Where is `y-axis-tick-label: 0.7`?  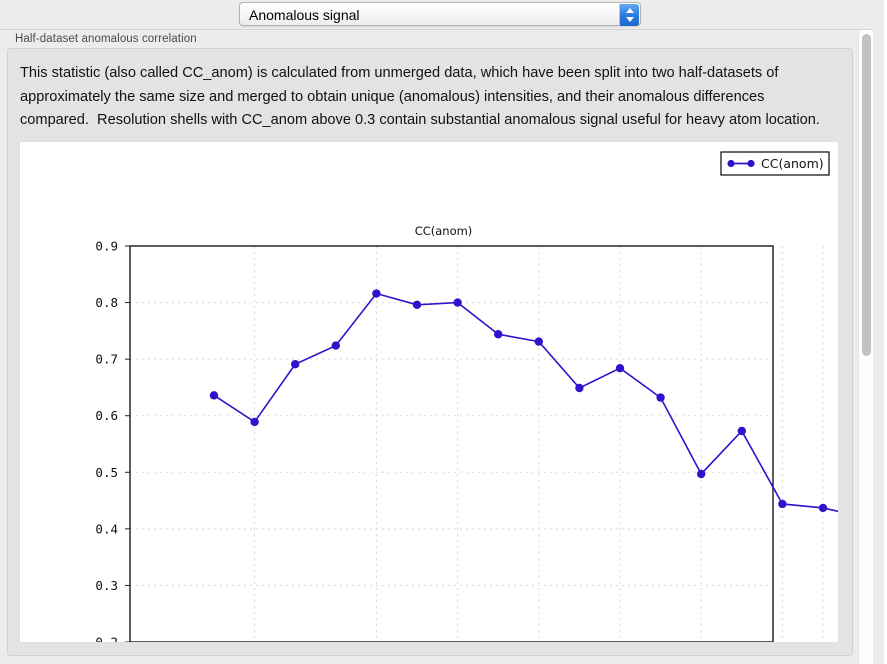 y-axis-tick-label: 0.7 is located at coordinates (106, 359).